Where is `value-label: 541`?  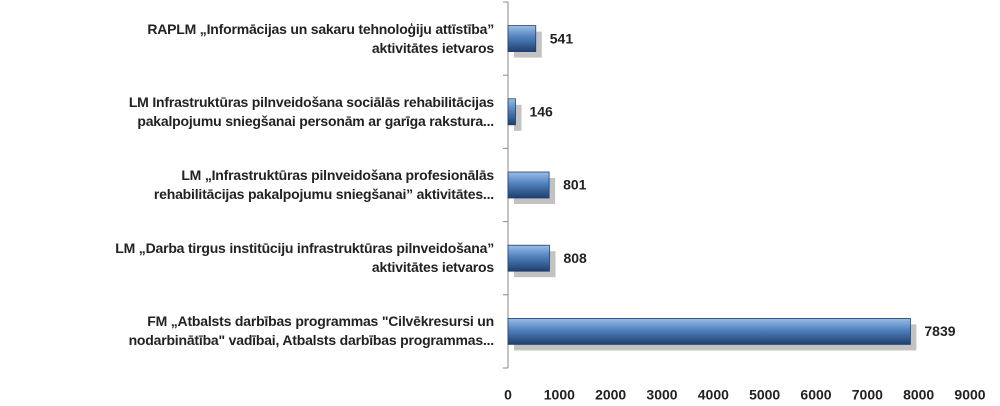 value-label: 541 is located at coordinates (562, 38).